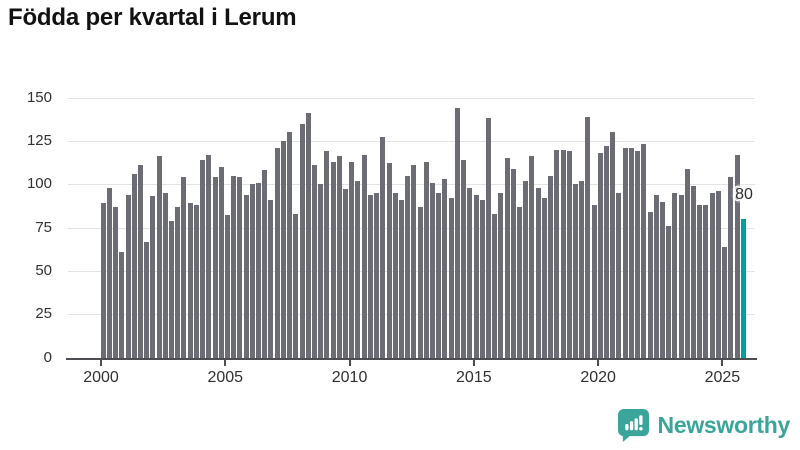 The width and height of the screenshot is (800, 450). I want to click on y-axis-label: 100, so click(39, 184).